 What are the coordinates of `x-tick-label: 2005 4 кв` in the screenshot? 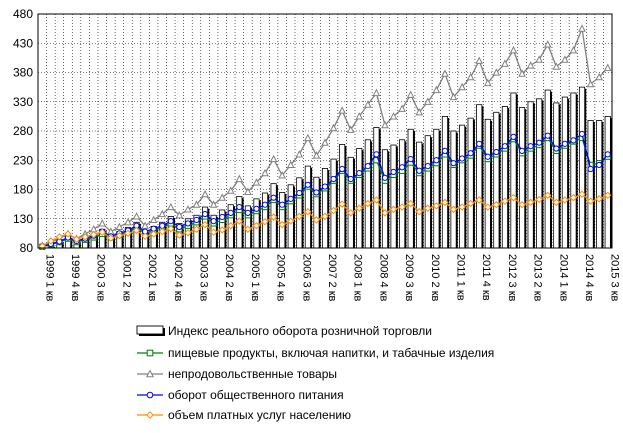 It's located at (281, 278).